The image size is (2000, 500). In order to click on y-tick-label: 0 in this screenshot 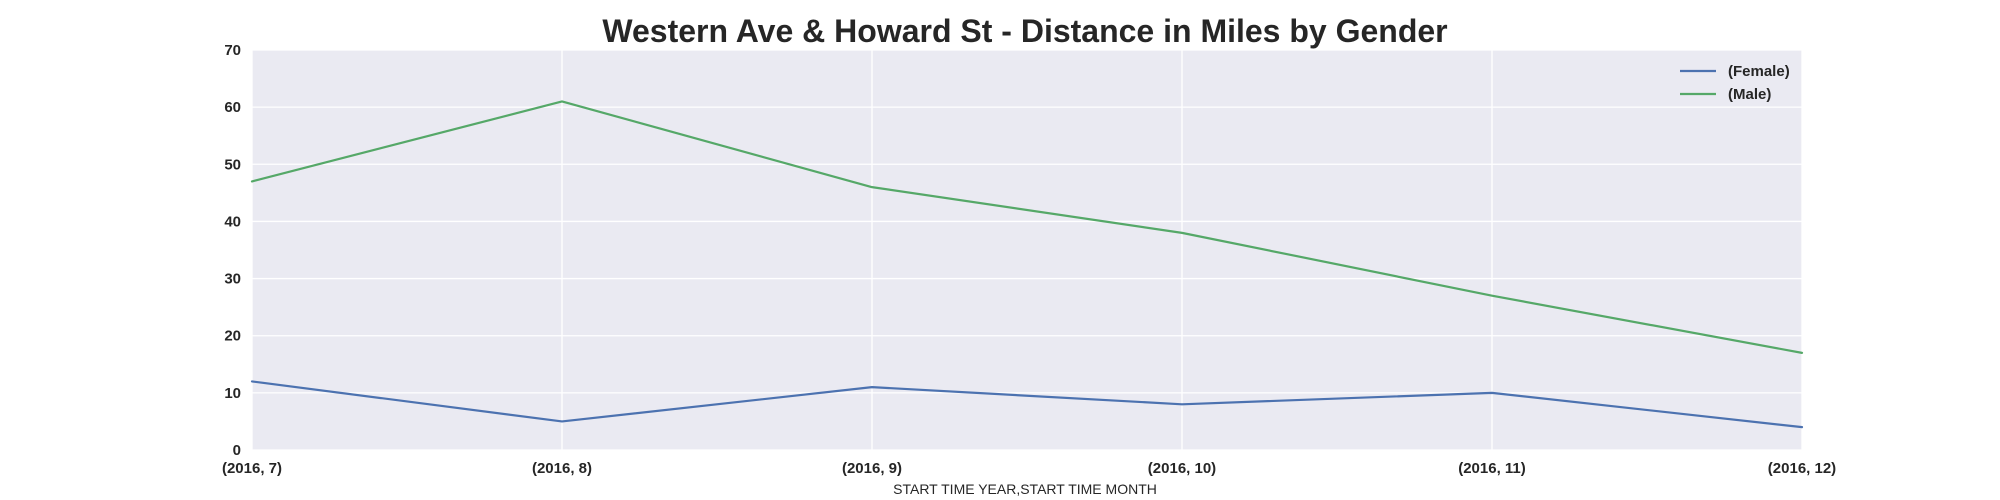, I will do `click(237, 450)`.